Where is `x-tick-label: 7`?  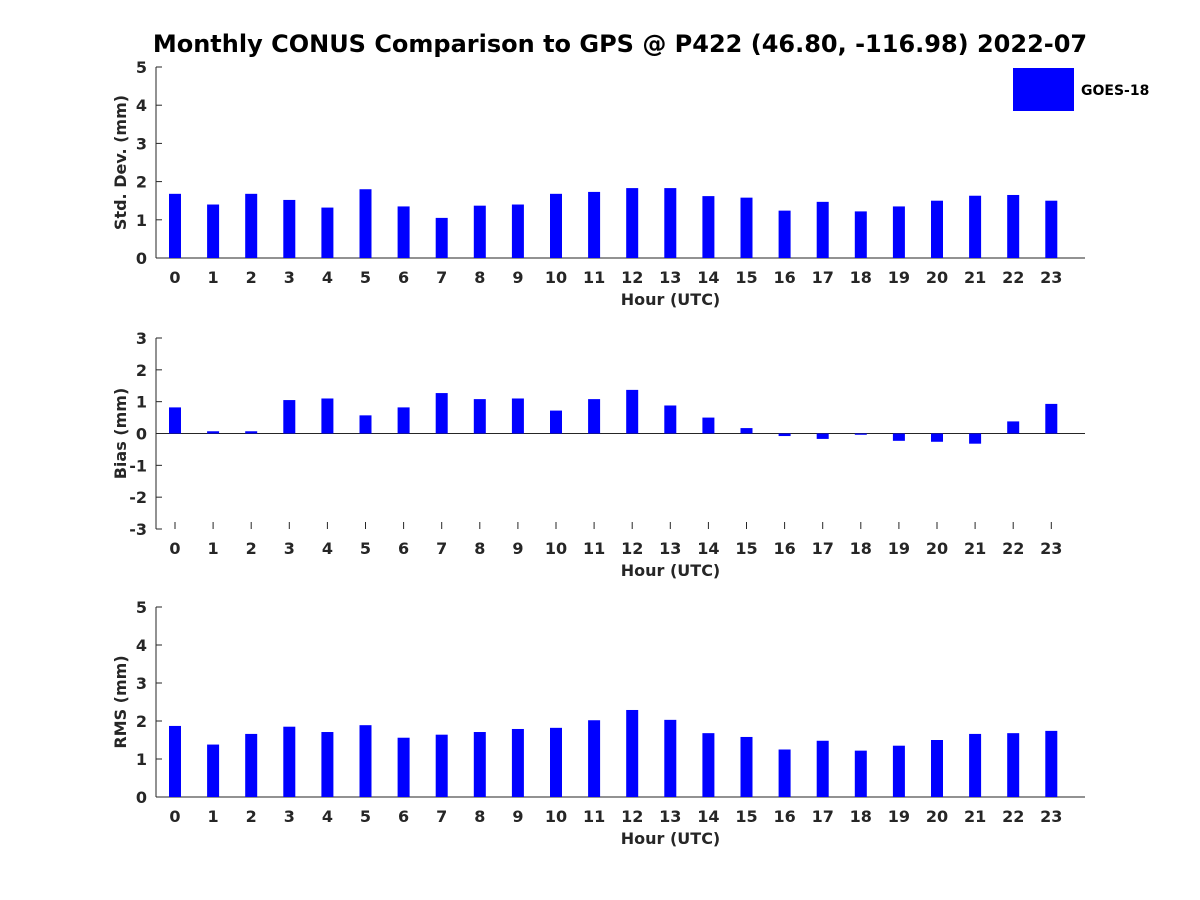 x-tick-label: 7 is located at coordinates (441, 816).